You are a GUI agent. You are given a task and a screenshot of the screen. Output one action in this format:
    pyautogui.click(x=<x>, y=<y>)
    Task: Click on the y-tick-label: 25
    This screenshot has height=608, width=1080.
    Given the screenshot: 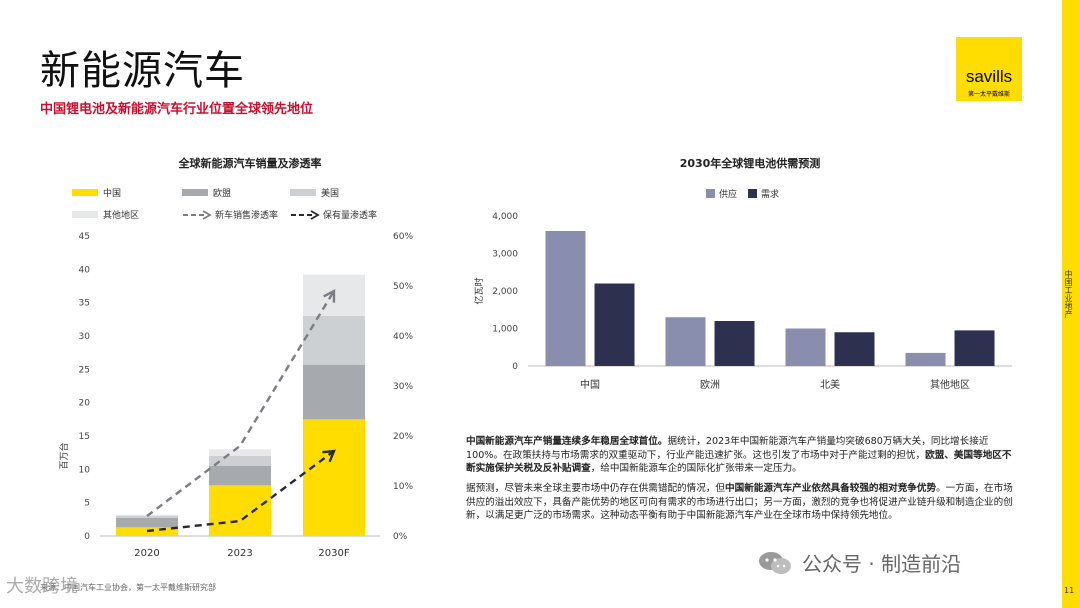 What is the action you would take?
    pyautogui.click(x=84, y=370)
    